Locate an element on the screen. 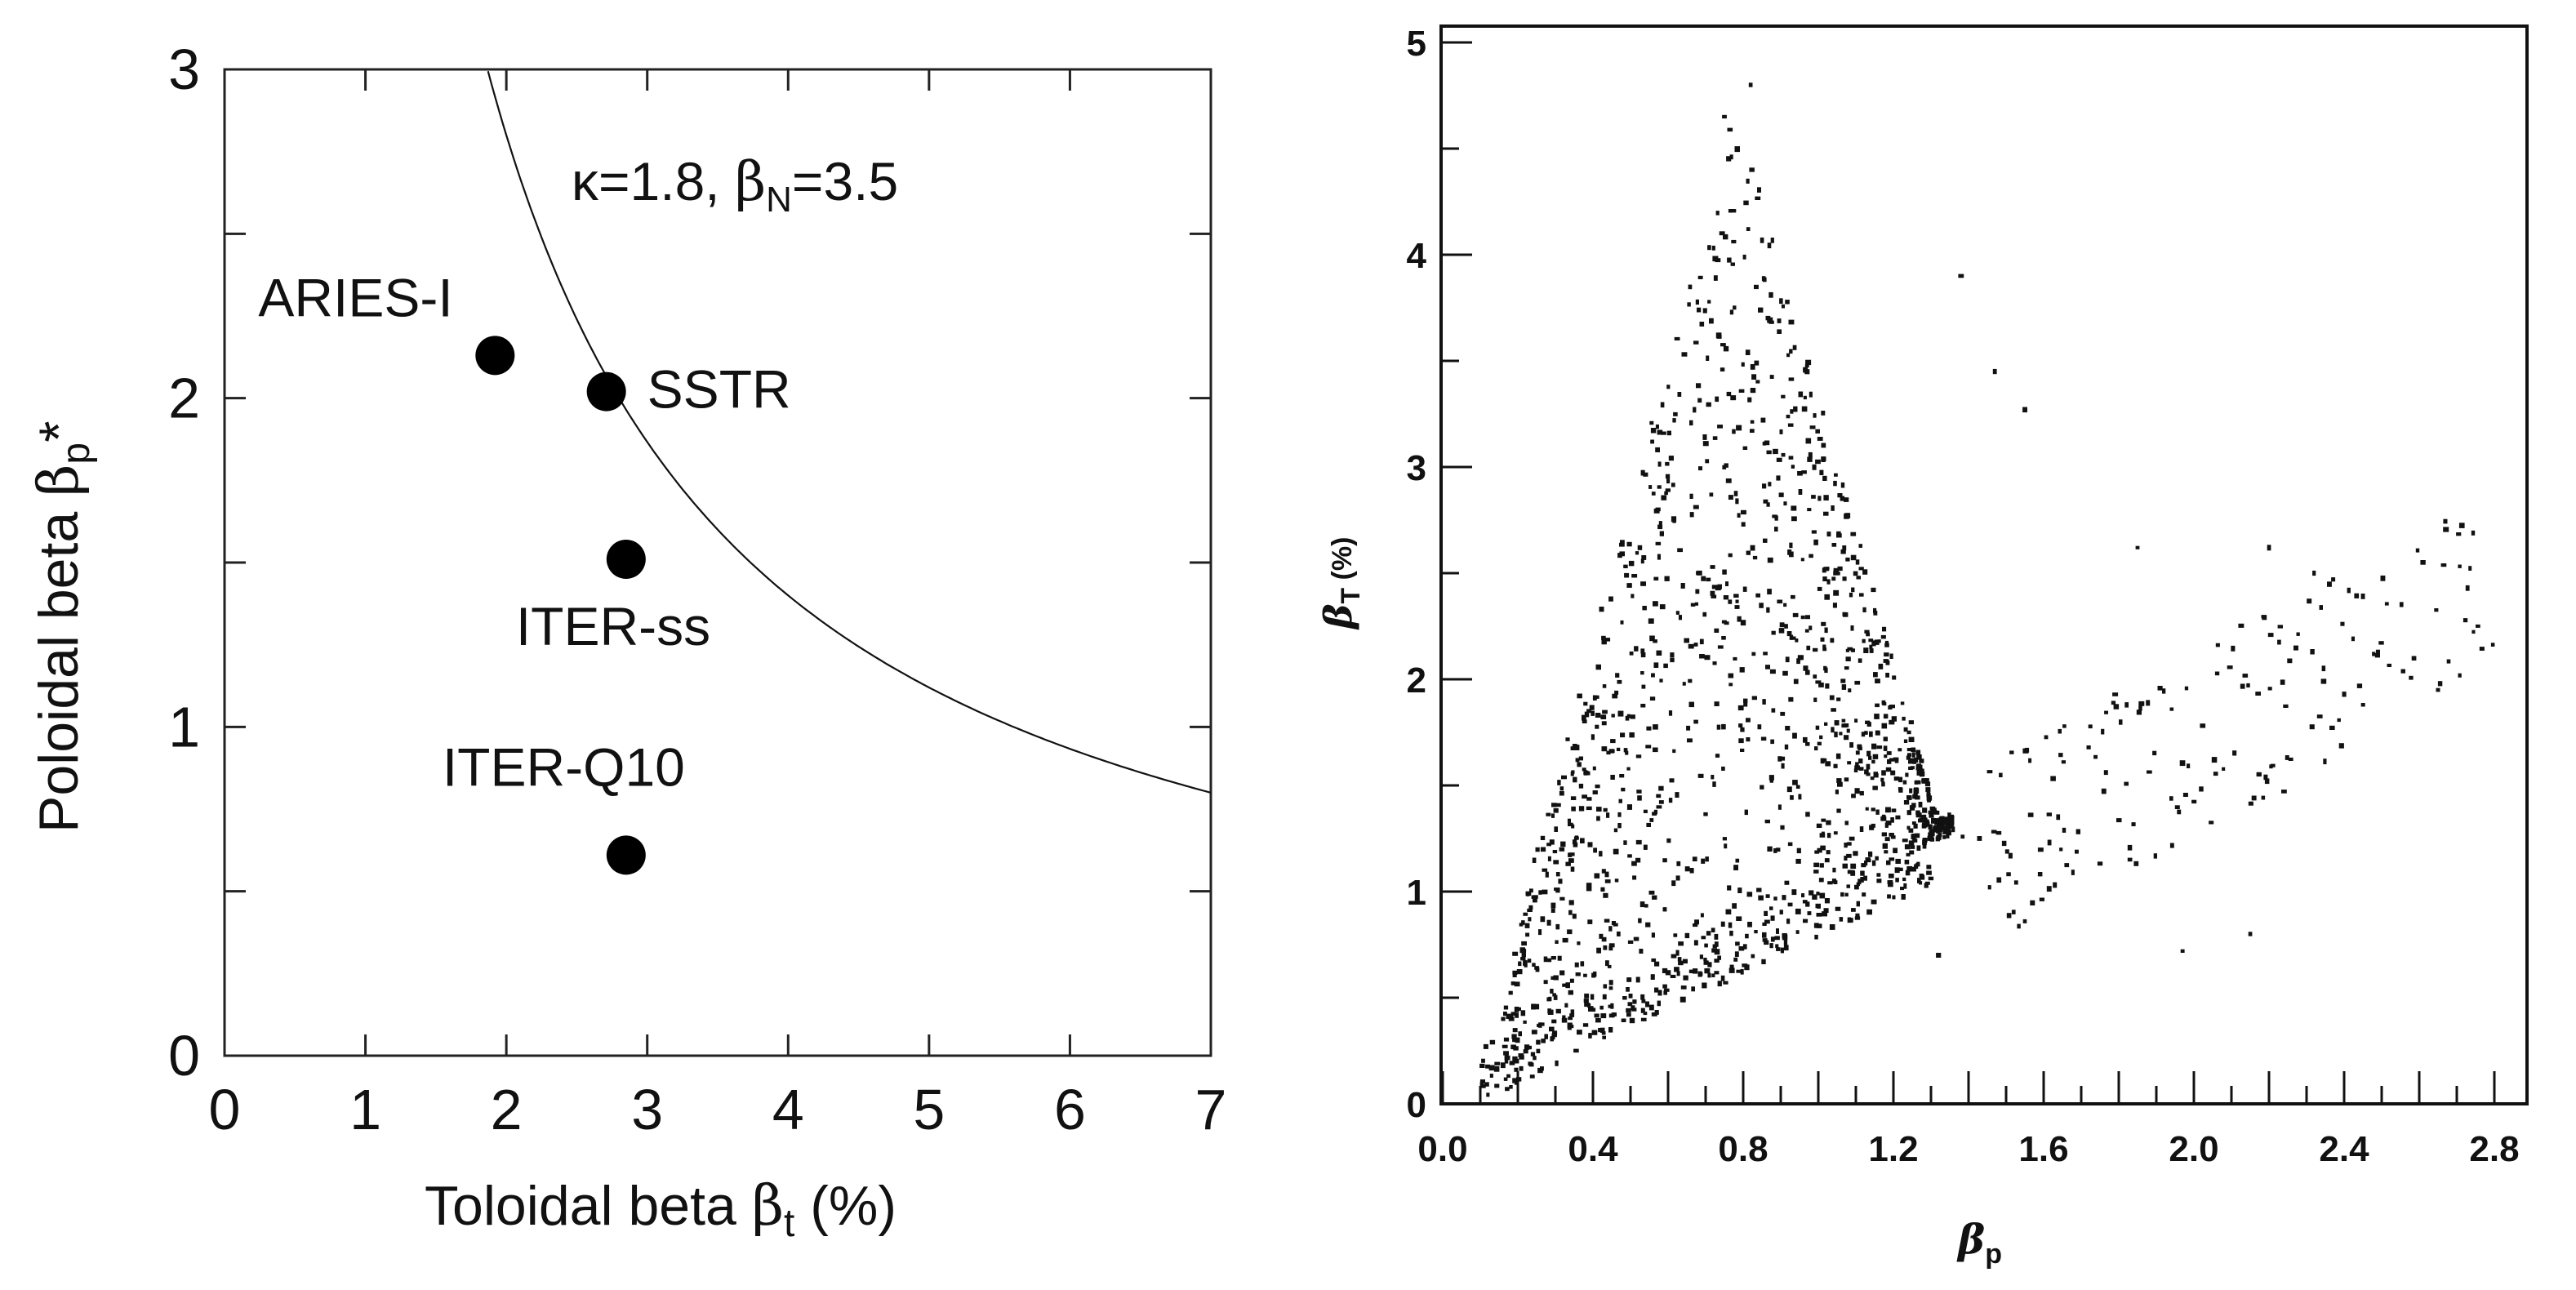 The image size is (2576, 1290). y-tick-label: 4 is located at coordinates (1417, 256).